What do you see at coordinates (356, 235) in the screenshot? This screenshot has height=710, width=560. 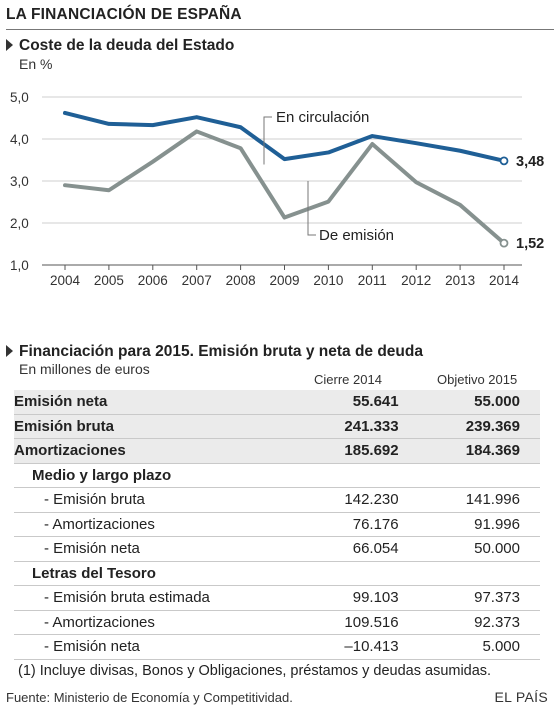 I see `series-label-de-emision: De emisión` at bounding box center [356, 235].